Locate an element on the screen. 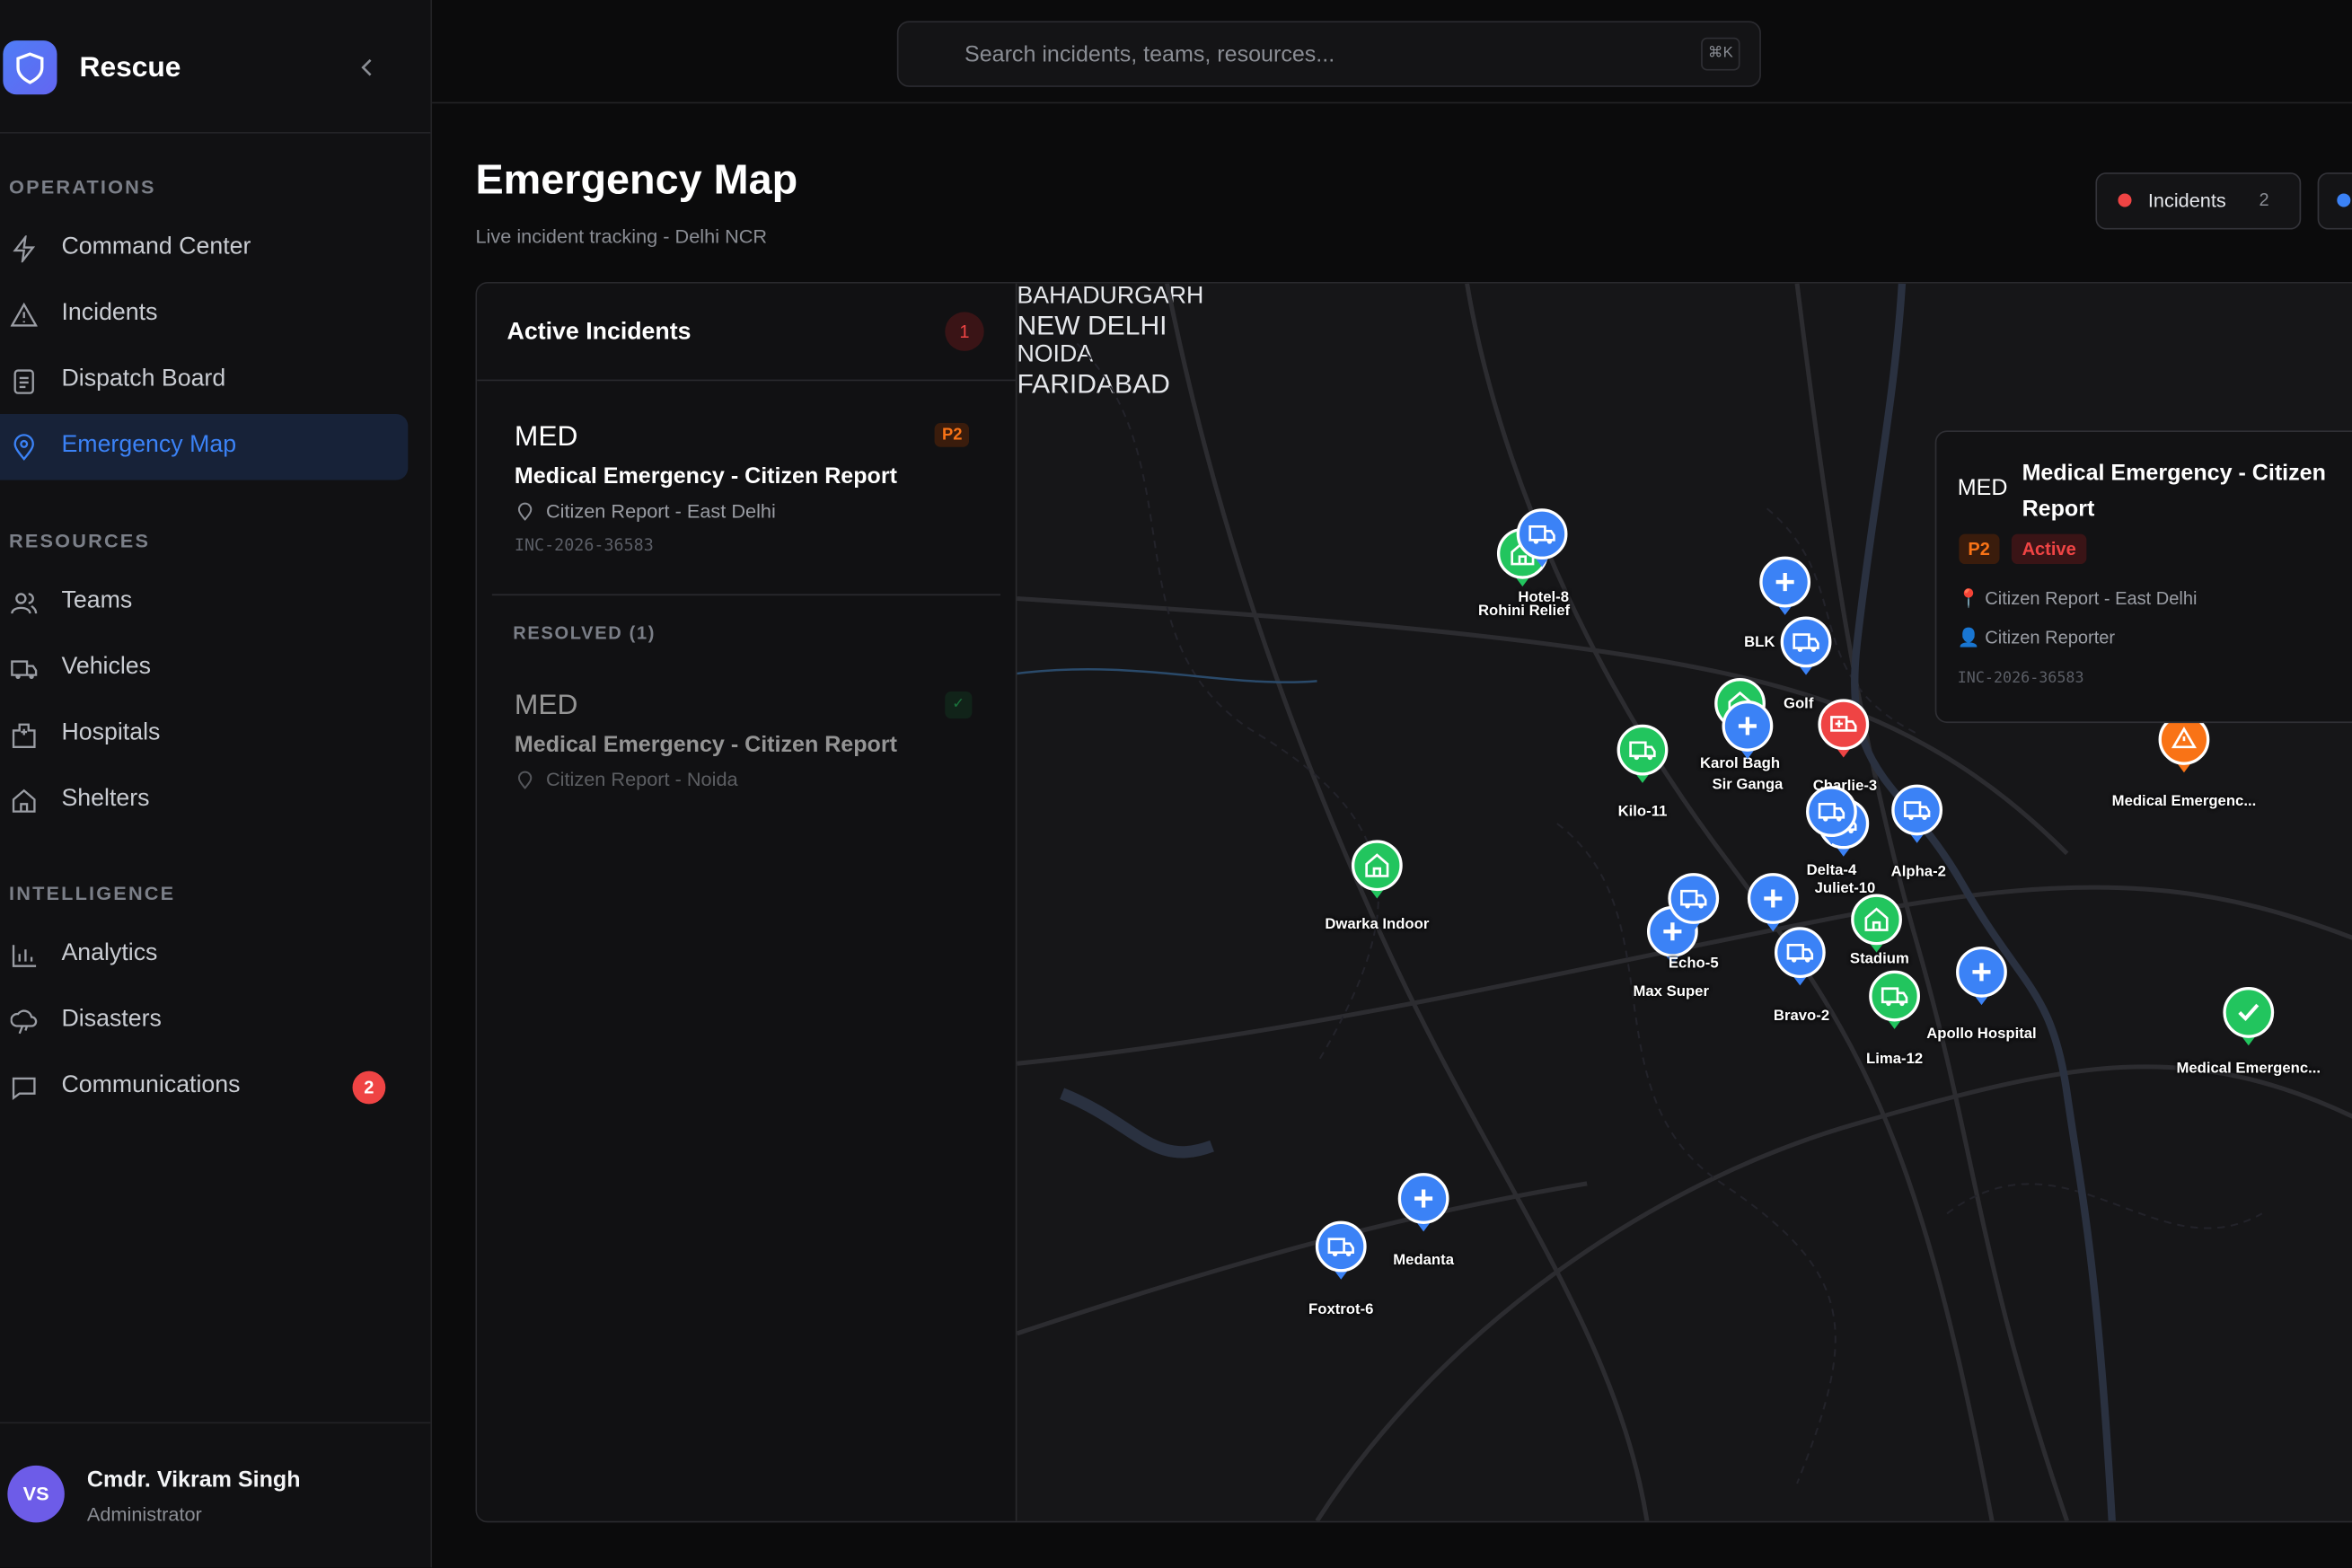  marker-label: Rohini Relief is located at coordinates (1524, 611).